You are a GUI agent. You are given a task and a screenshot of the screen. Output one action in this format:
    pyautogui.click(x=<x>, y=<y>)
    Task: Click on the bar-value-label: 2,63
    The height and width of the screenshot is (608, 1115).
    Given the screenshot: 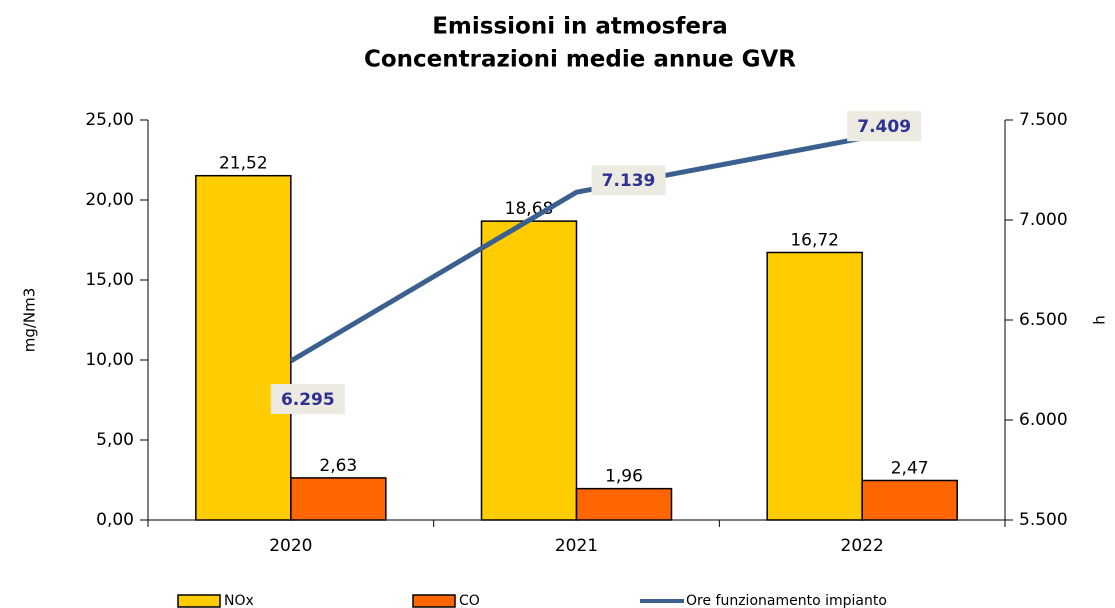 What is the action you would take?
    pyautogui.click(x=338, y=466)
    